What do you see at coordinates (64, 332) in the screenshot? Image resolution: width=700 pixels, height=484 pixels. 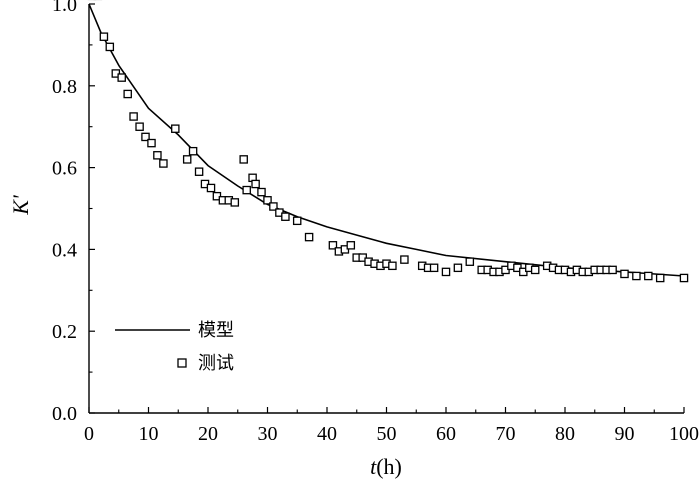 I see `y-tick-label: 0.2` at bounding box center [64, 332].